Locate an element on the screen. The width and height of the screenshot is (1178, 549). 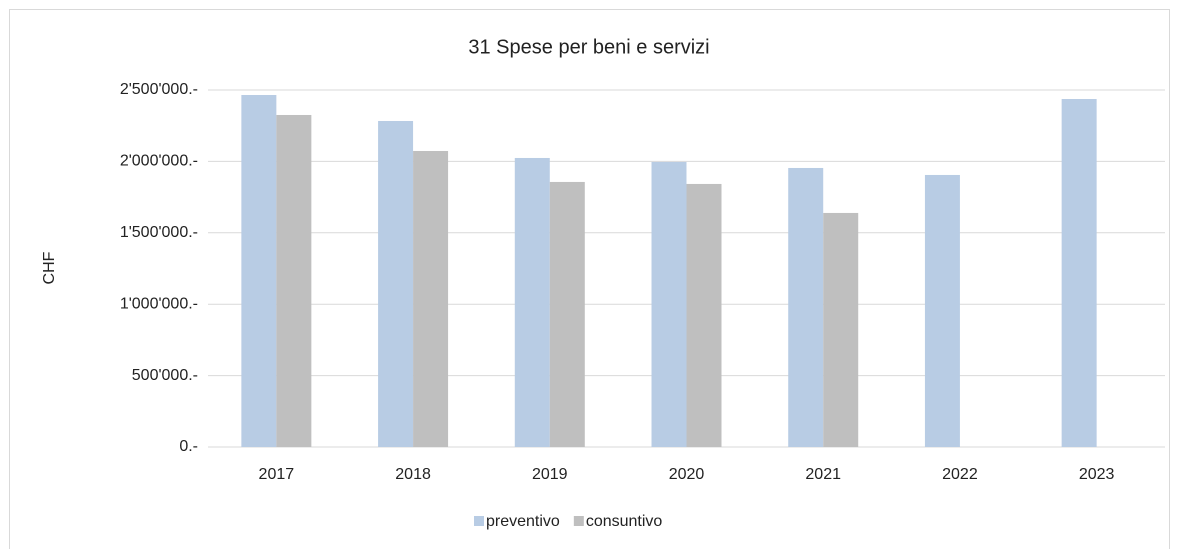
y-tick-label: 1'000'000.- is located at coordinates (159, 303).